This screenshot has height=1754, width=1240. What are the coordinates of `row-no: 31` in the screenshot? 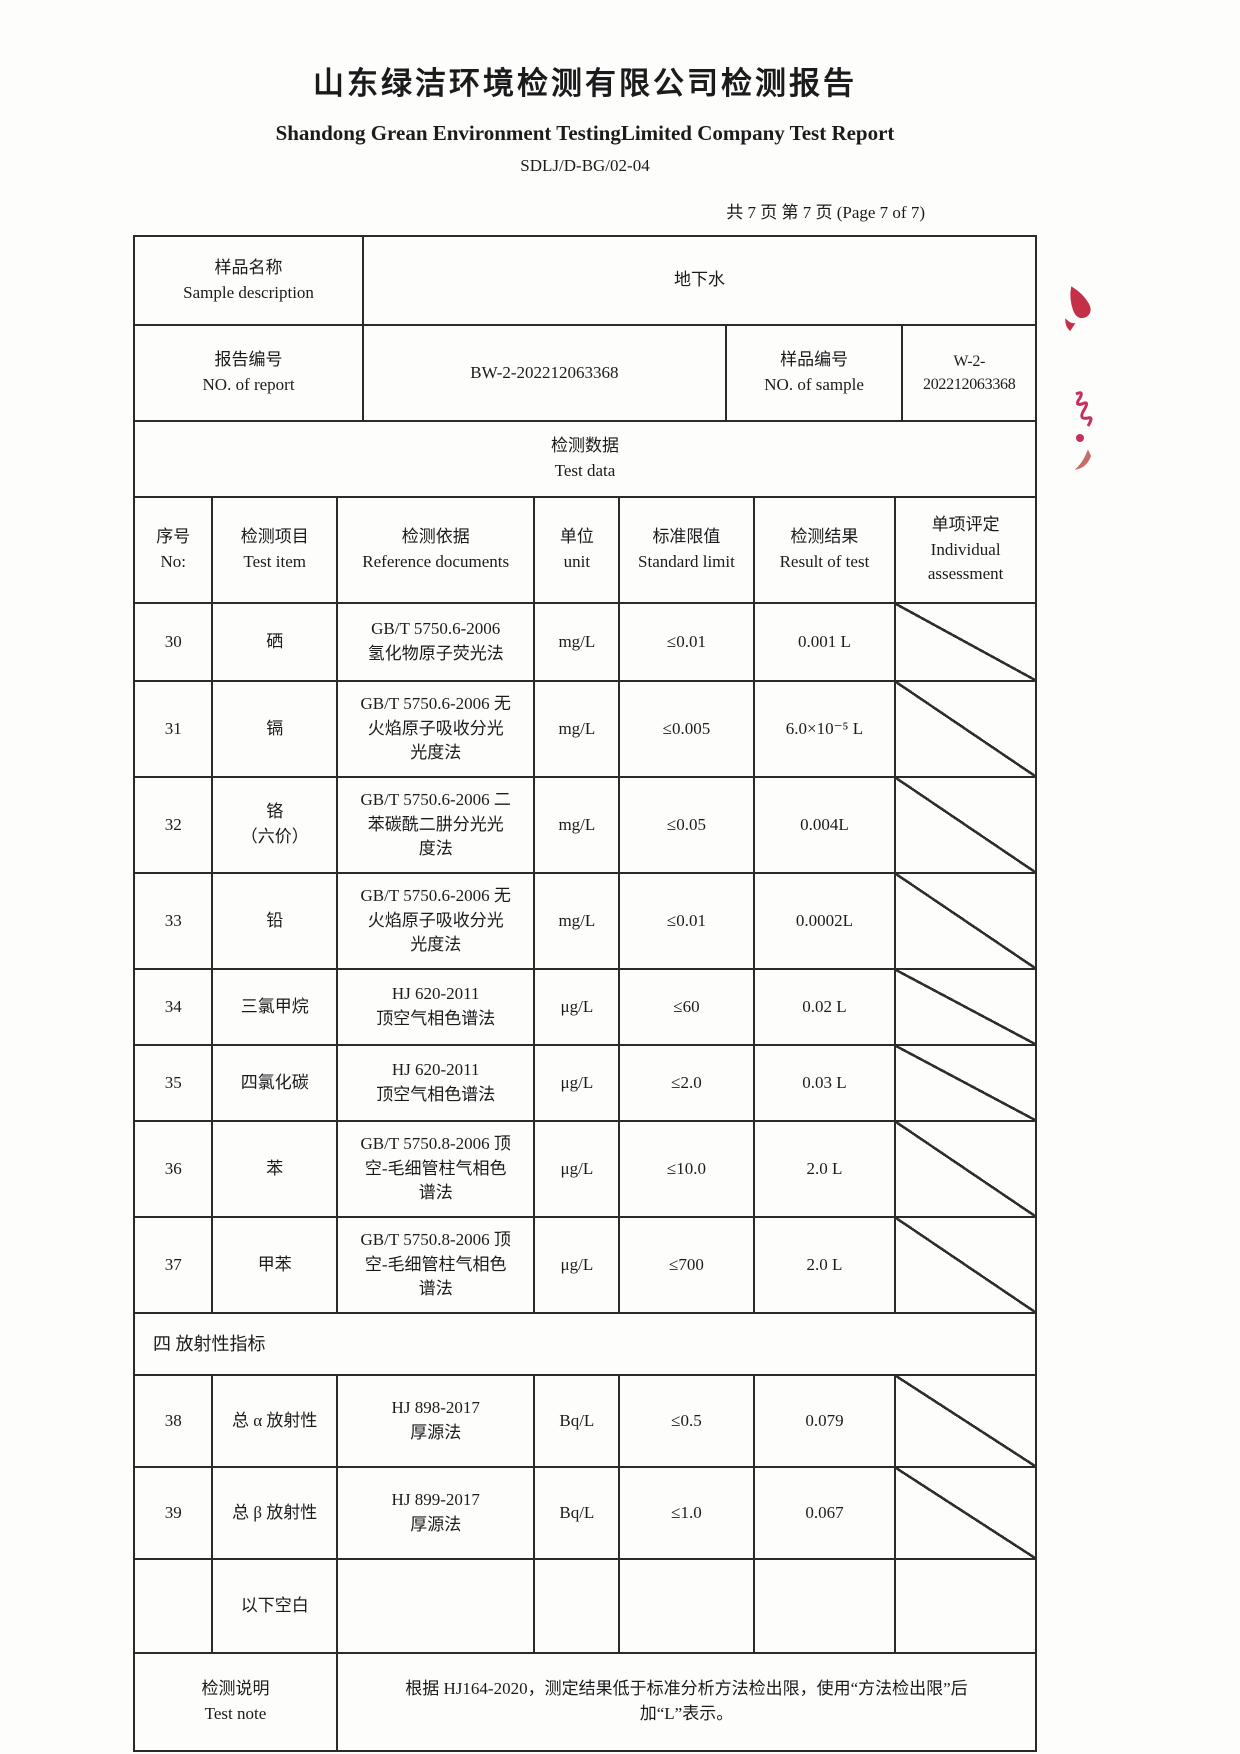 It's located at (173, 729).